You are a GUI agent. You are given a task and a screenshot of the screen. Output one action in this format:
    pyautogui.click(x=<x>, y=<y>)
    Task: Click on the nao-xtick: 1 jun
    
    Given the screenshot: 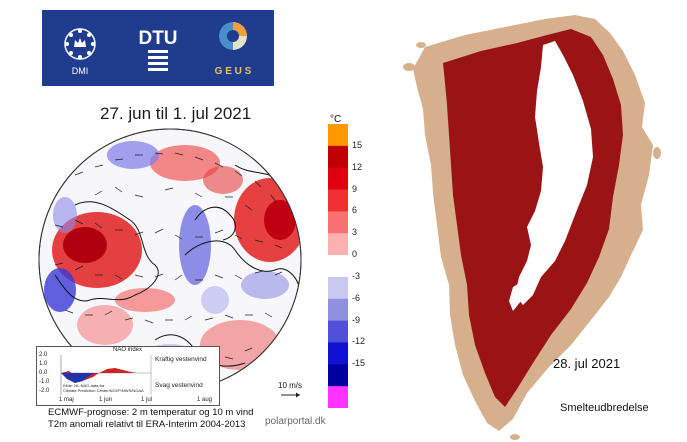 What is the action you would take?
    pyautogui.click(x=106, y=400)
    